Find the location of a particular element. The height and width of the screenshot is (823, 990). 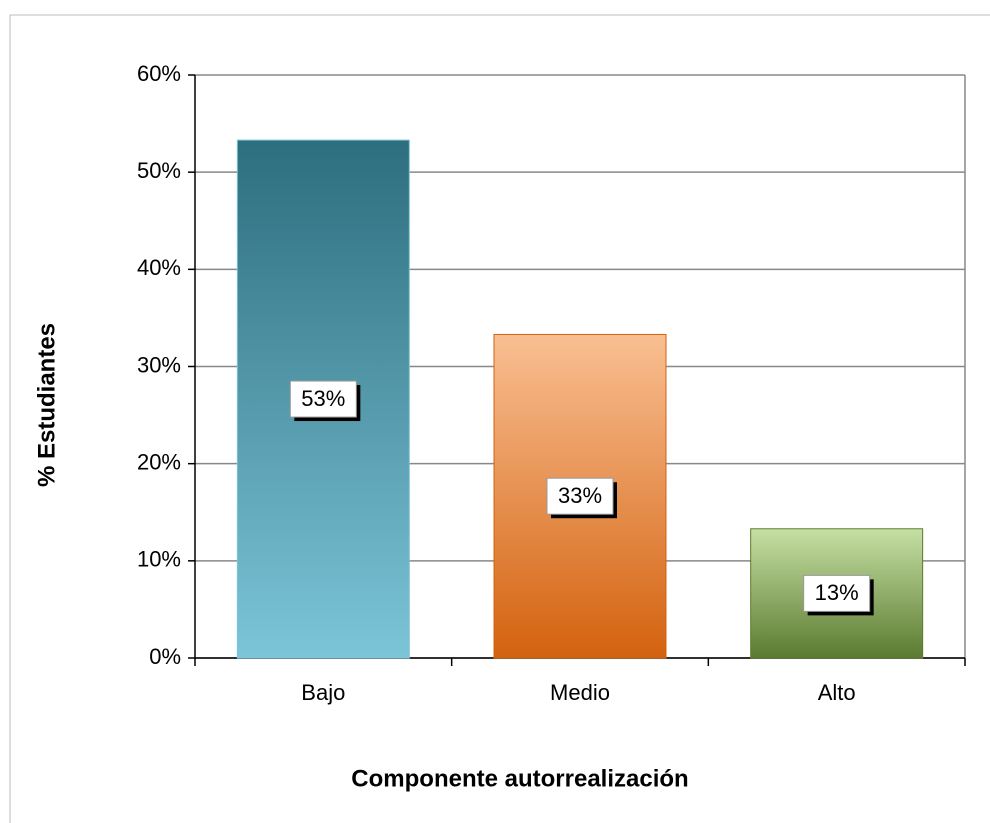

y-tick-label: 60% is located at coordinates (159, 73).